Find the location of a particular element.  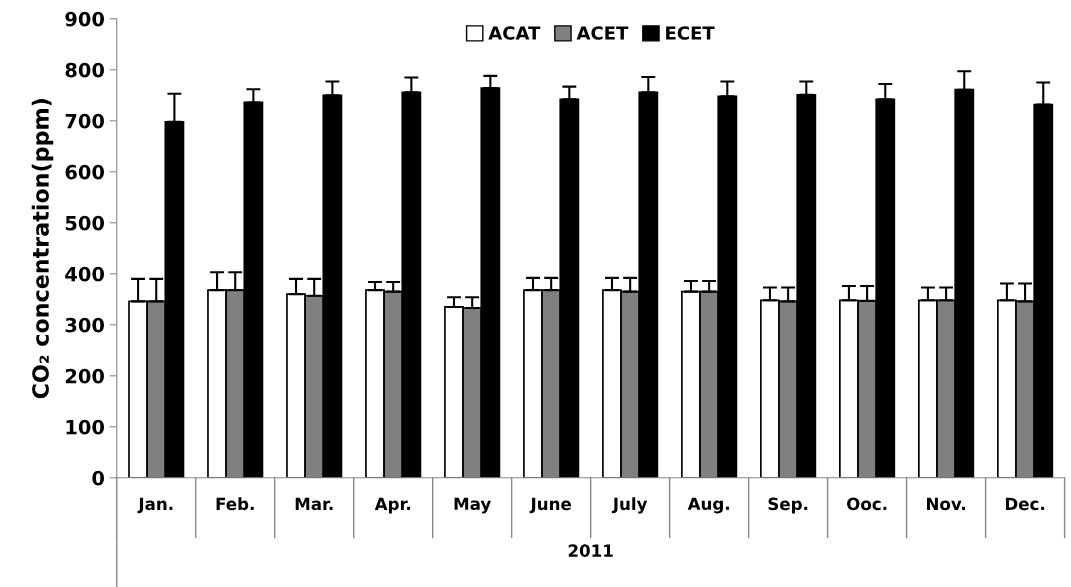

x-tick-label: Mar. is located at coordinates (314, 504).